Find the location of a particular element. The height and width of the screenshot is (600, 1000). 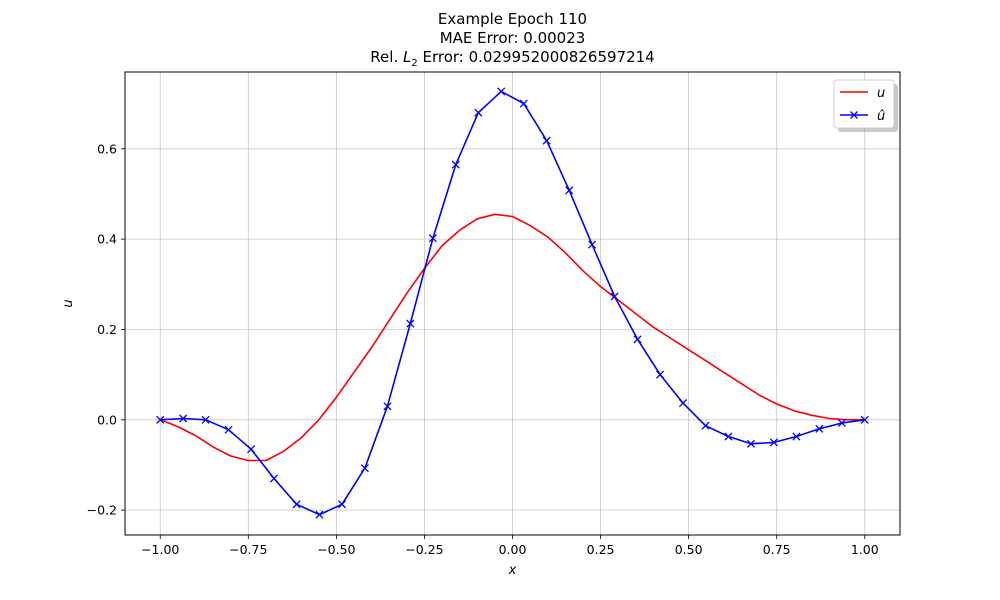

x-tick-label: 0.00 is located at coordinates (513, 549).